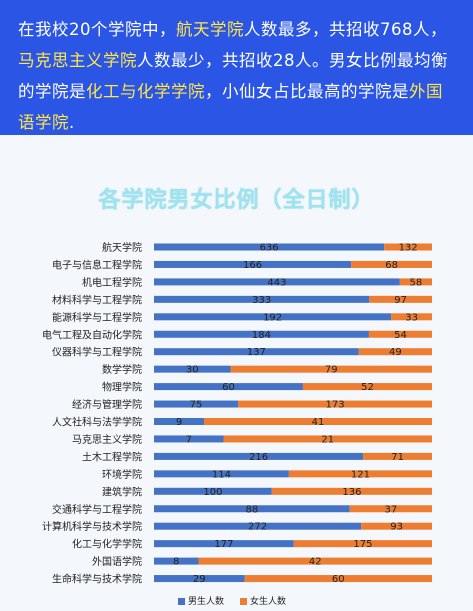 The width and height of the screenshot is (473, 611). I want to click on category-label: 航天学院, so click(122, 247).